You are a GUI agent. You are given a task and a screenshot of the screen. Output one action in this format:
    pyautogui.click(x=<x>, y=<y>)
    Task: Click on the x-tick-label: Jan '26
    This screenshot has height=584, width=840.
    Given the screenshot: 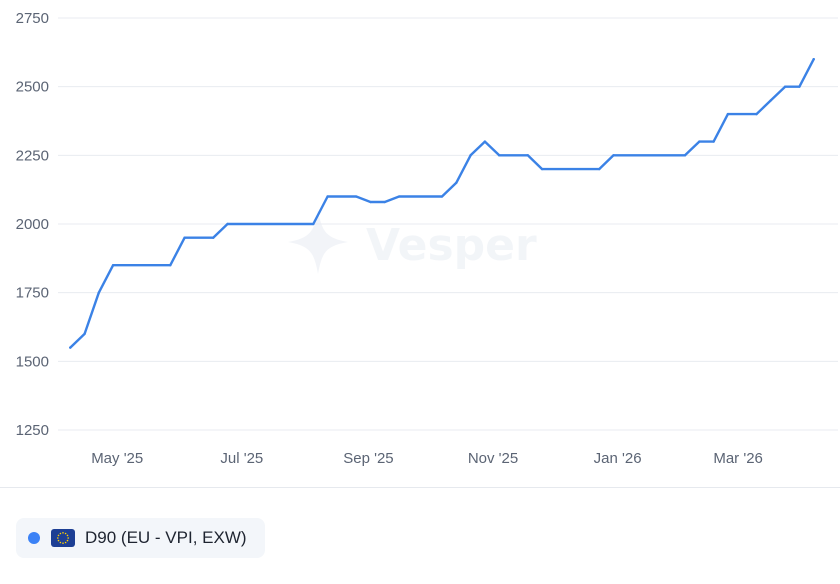 What is the action you would take?
    pyautogui.click(x=618, y=458)
    